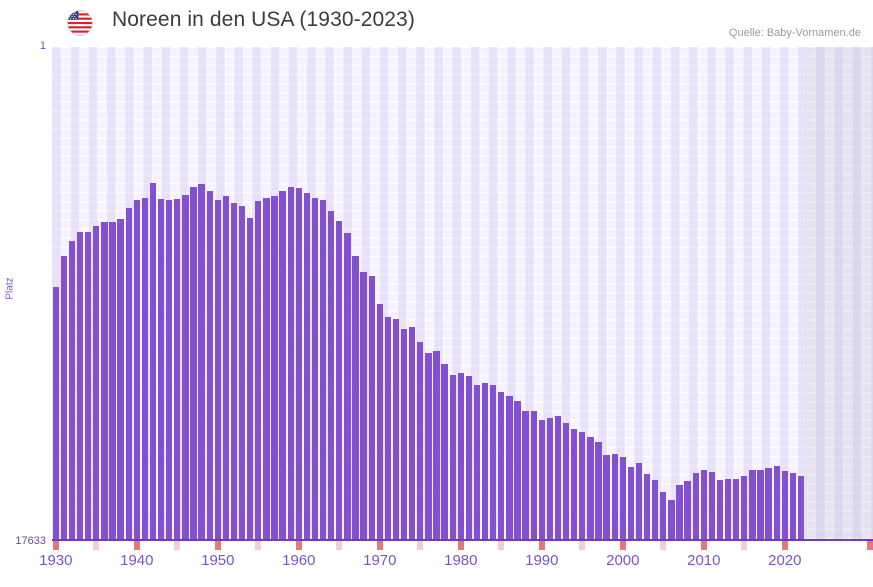 The image size is (873, 587). What do you see at coordinates (55, 413) in the screenshot?
I see `bar-1930` at bounding box center [55, 413].